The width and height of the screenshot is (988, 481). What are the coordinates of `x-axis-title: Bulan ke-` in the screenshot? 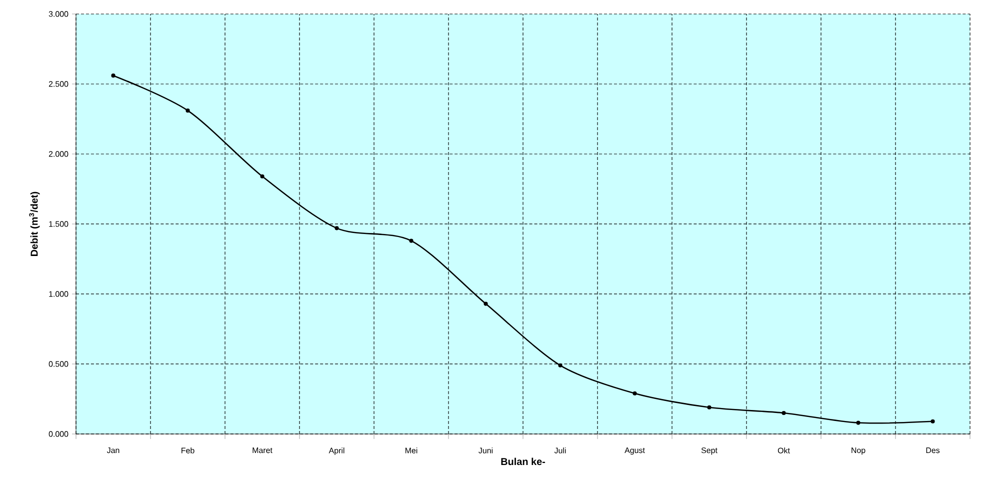 It's located at (523, 462).